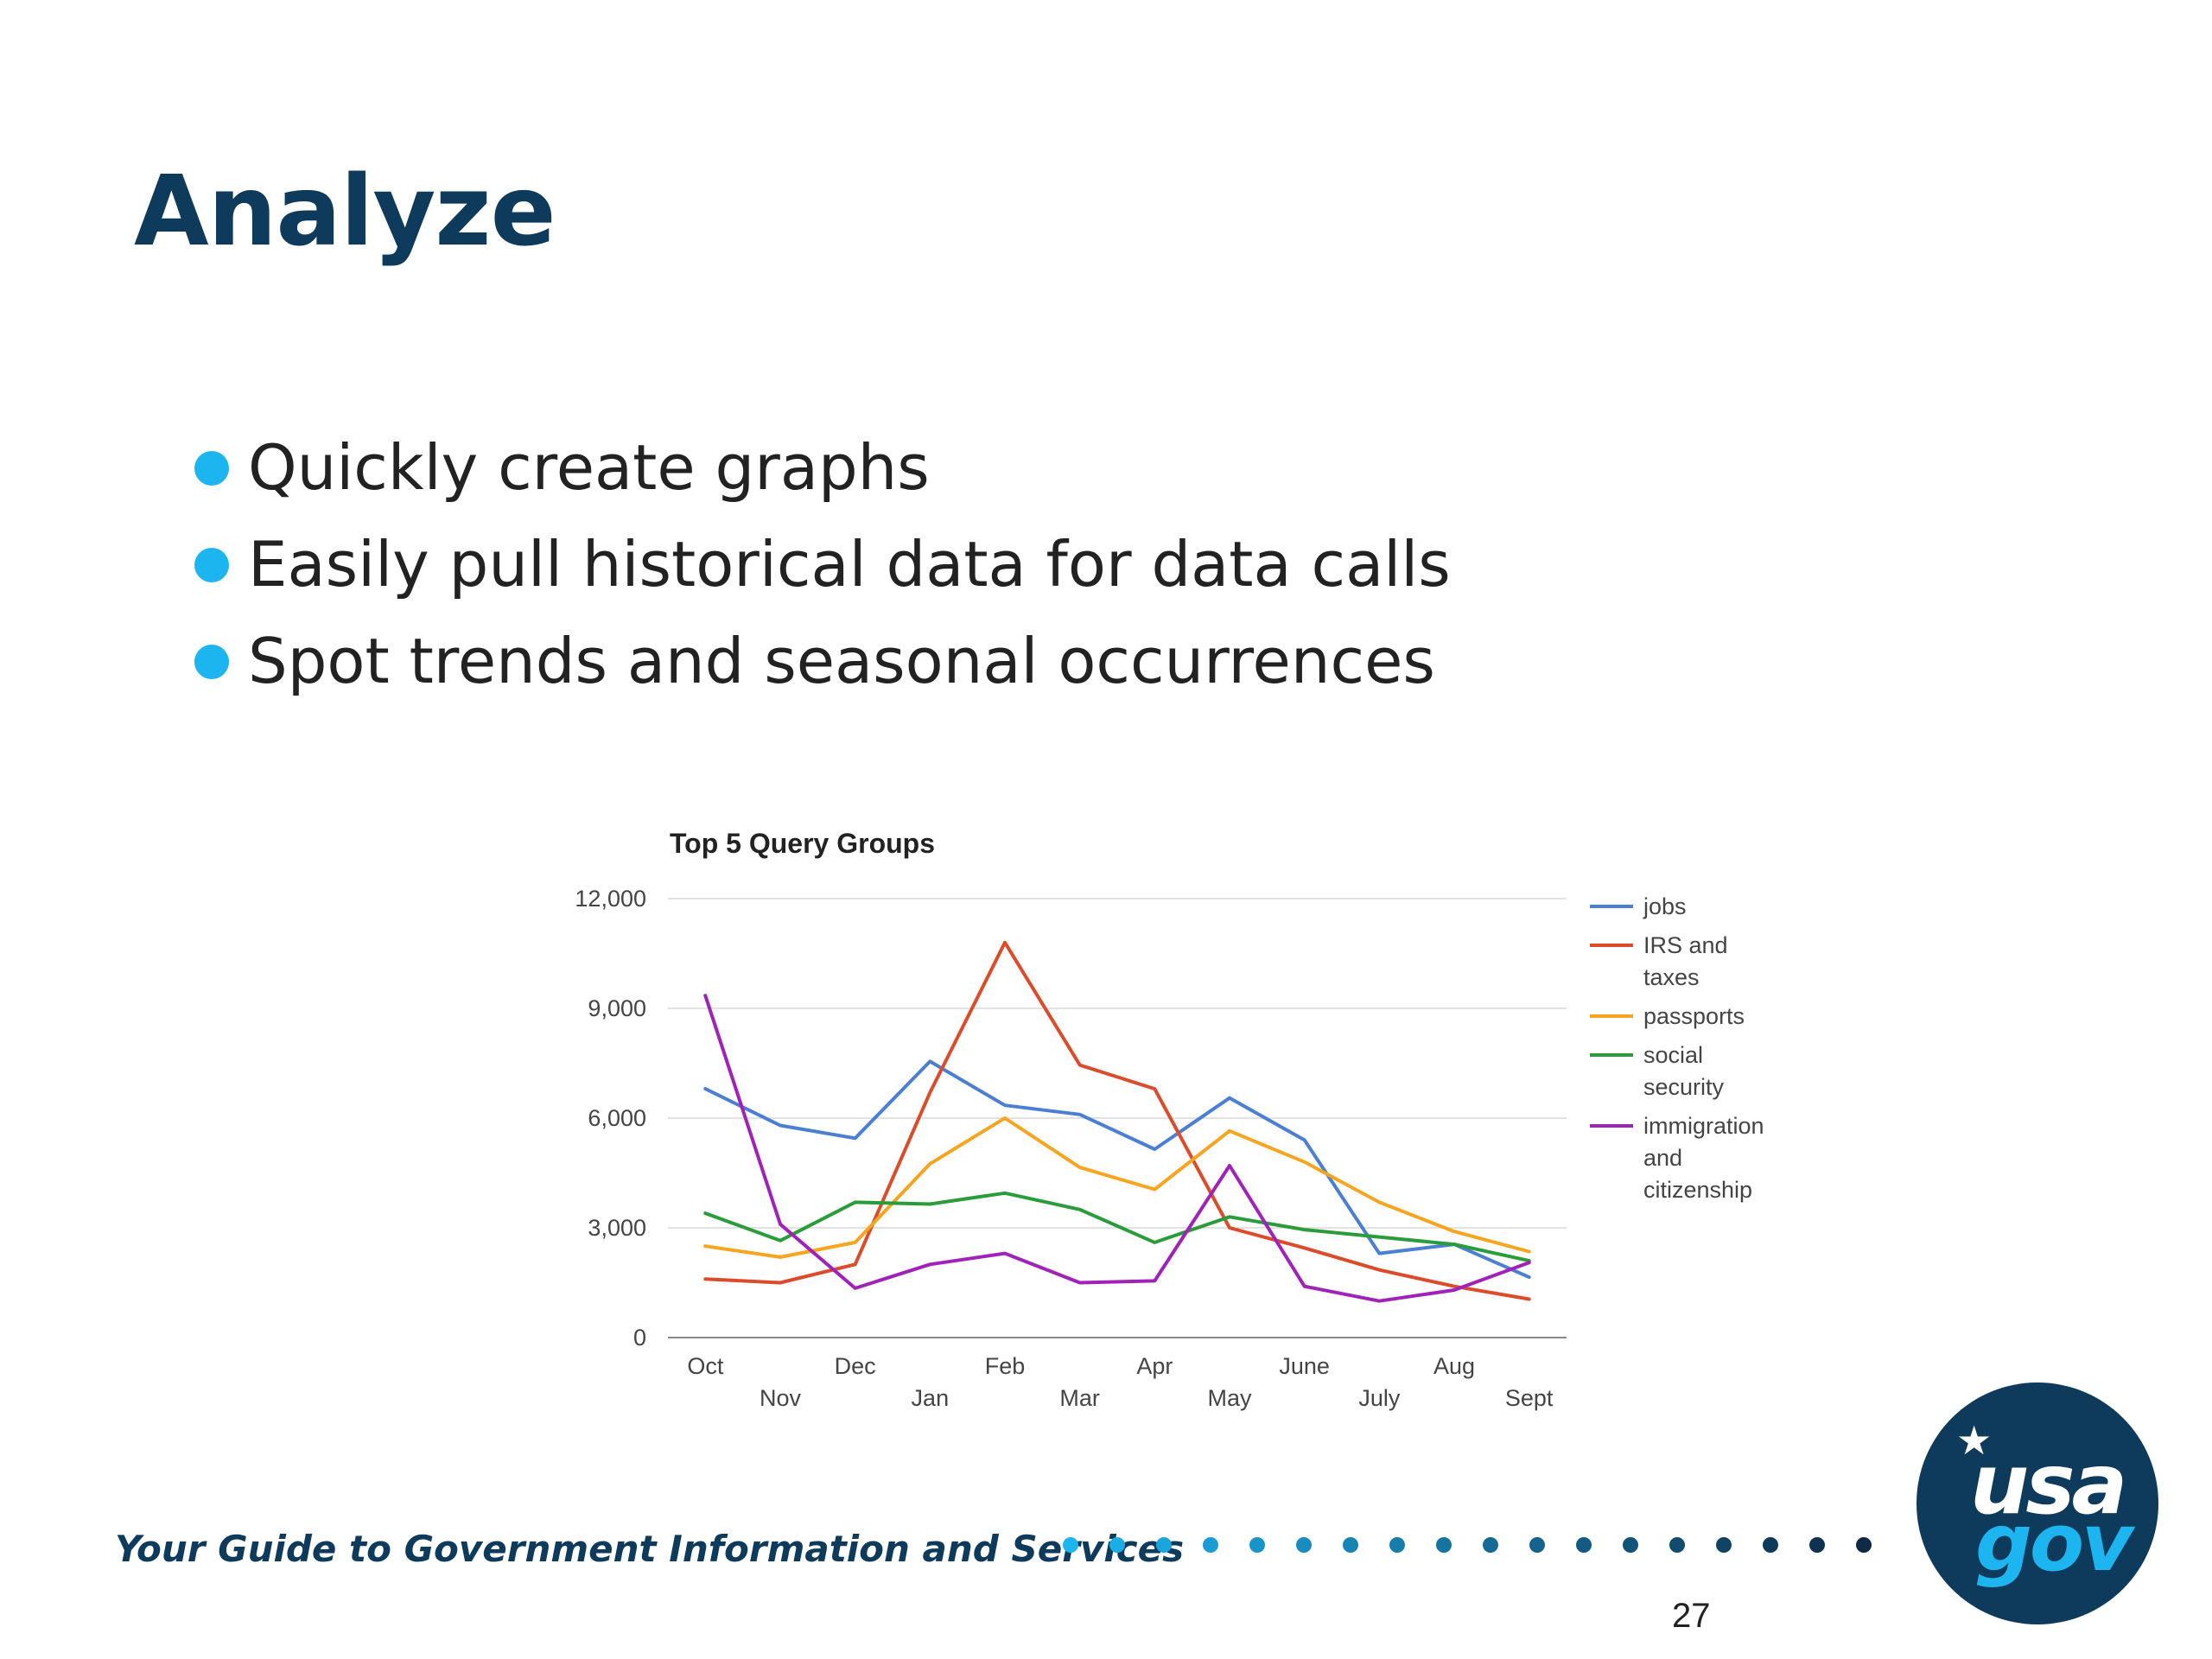  What do you see at coordinates (2048, 1484) in the screenshot?
I see `logo-text-top: usa` at bounding box center [2048, 1484].